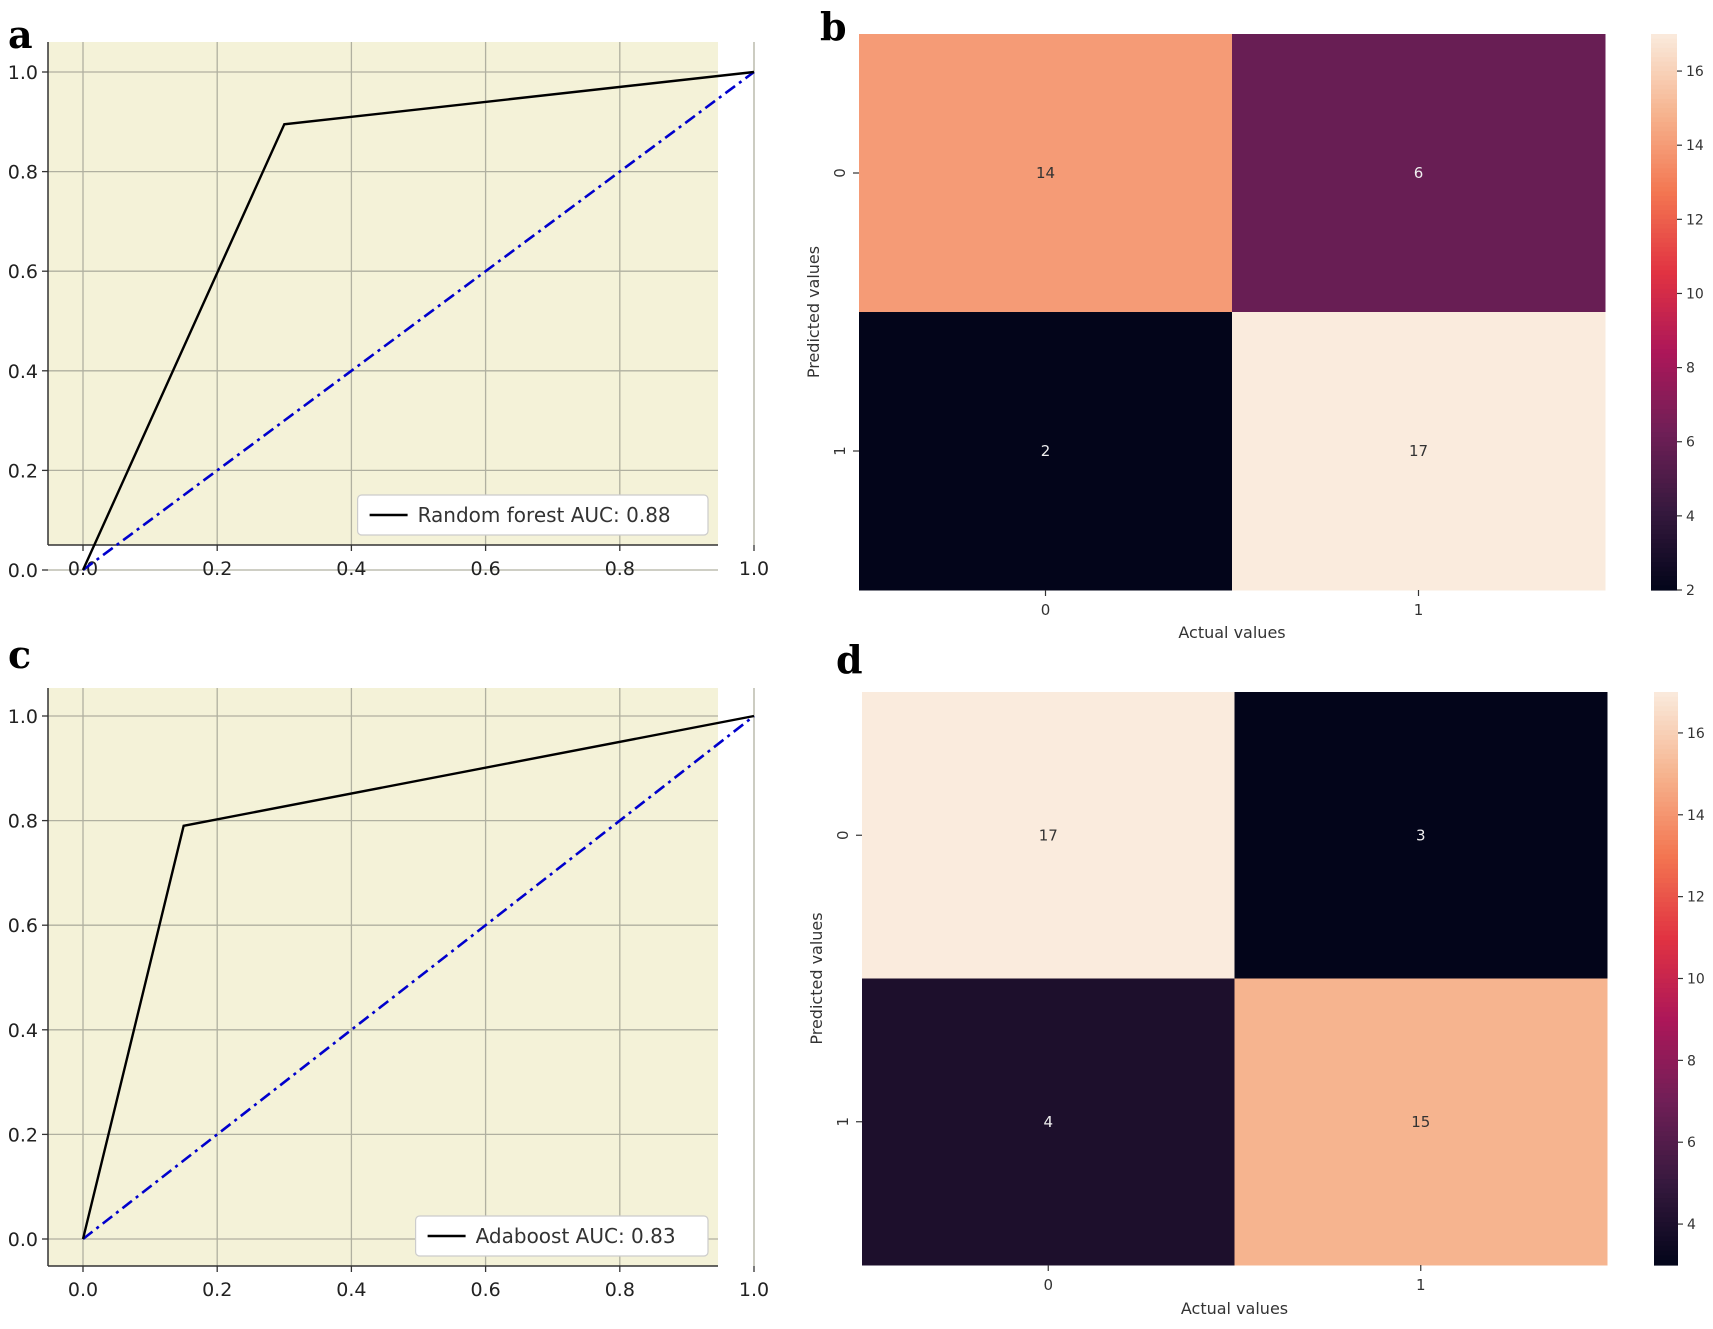  I want to click on y-tick-label: 1.0, so click(23, 717).